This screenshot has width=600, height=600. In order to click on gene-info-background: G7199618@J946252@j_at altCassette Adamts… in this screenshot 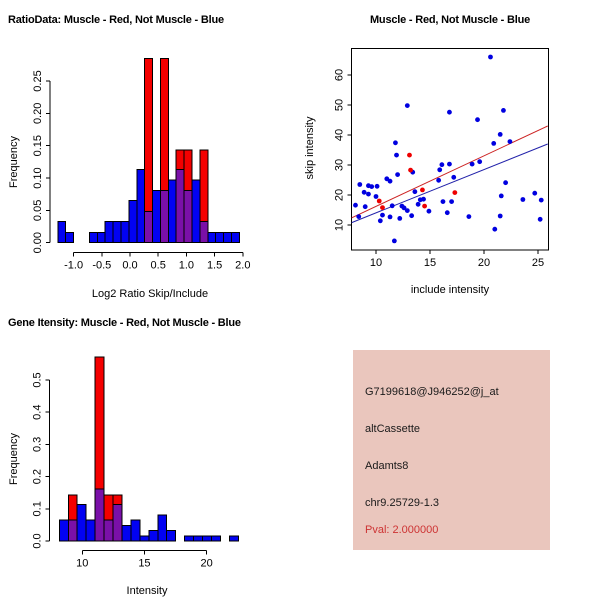, I will do `click(451, 450)`.